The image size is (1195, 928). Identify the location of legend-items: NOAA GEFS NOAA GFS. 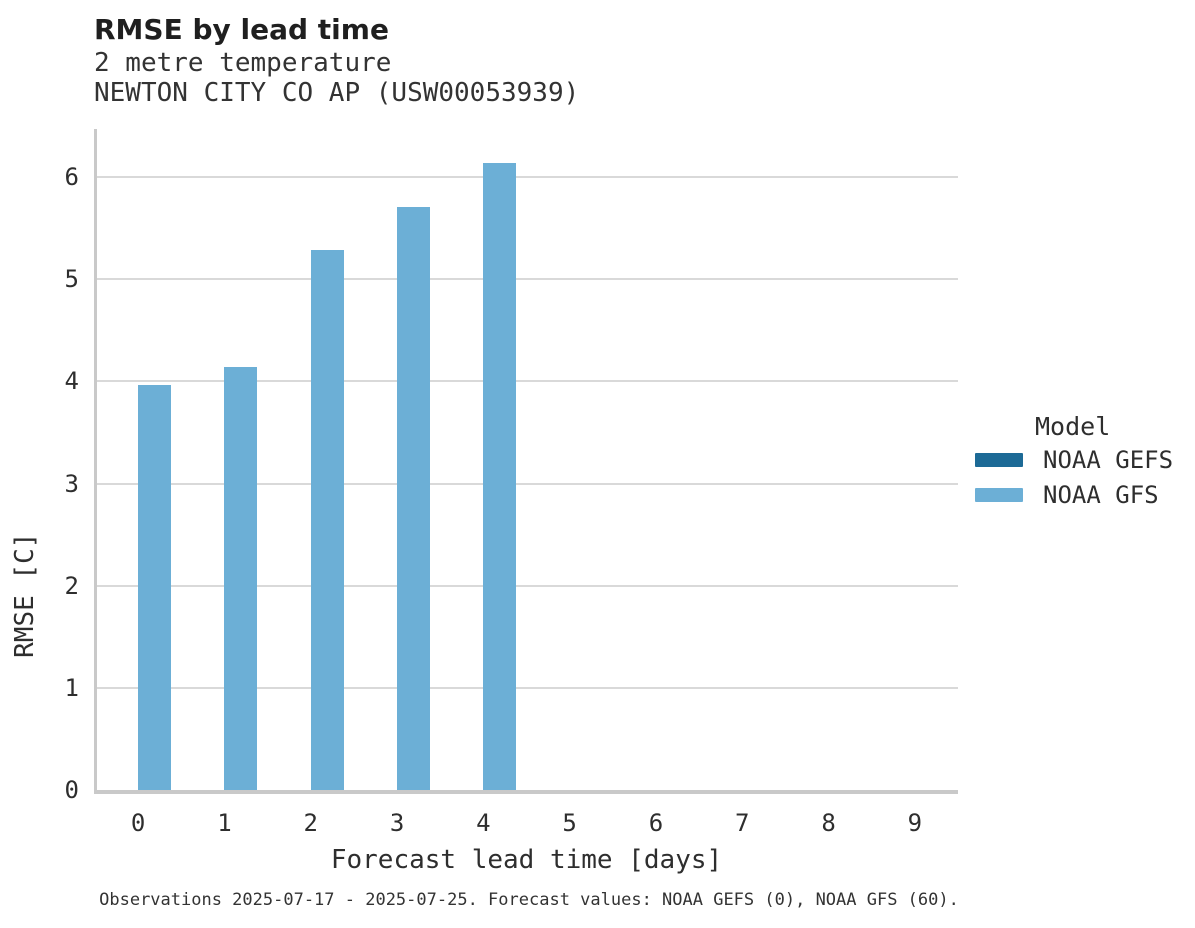
(1082, 477).